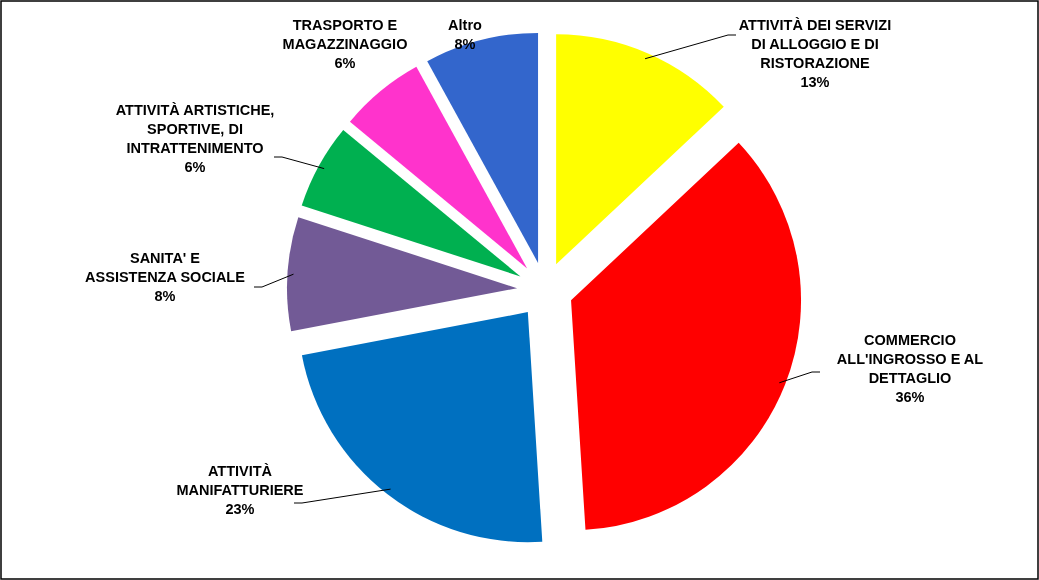  I want to click on slice-label: ATTIVITÀ MANIFATTURIERE, so click(240, 480).